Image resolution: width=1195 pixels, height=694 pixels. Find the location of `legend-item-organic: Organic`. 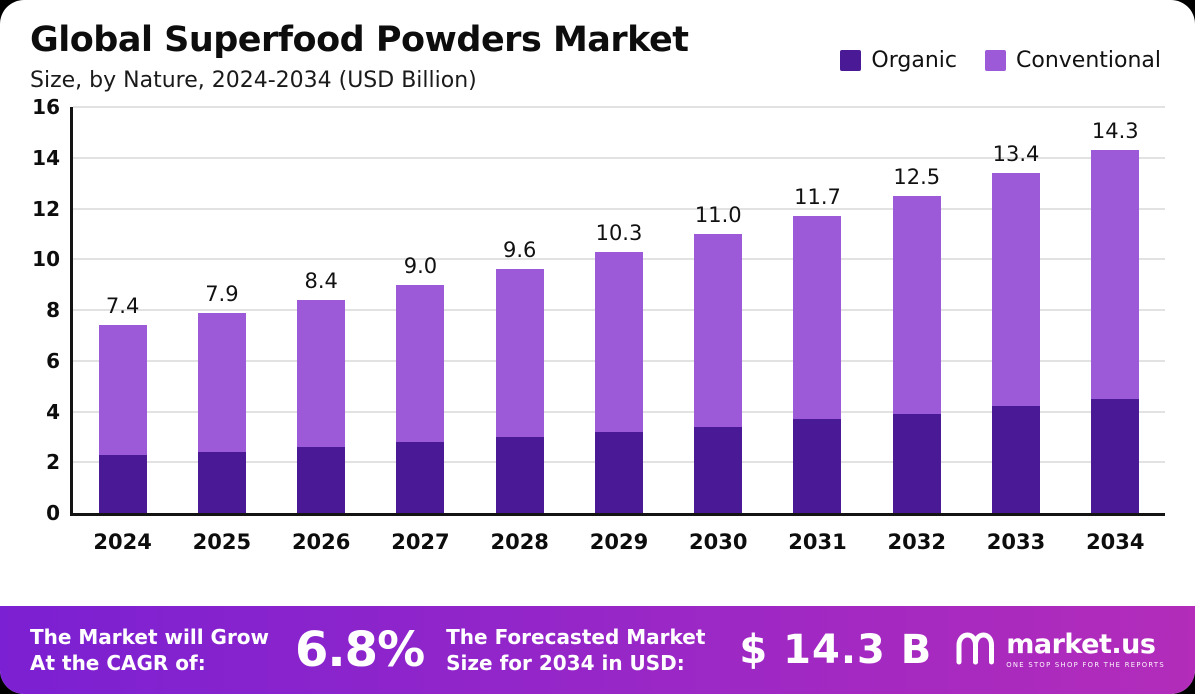

legend-item-organic: Organic is located at coordinates (898, 60).